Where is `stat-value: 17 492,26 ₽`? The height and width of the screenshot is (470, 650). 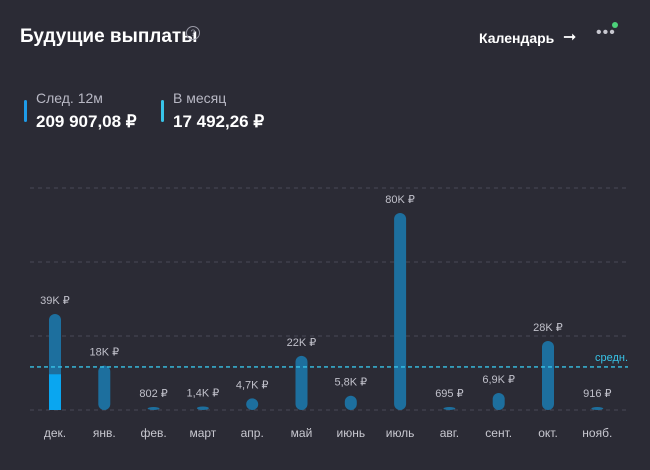
stat-value: 17 492,26 ₽ is located at coordinates (219, 121).